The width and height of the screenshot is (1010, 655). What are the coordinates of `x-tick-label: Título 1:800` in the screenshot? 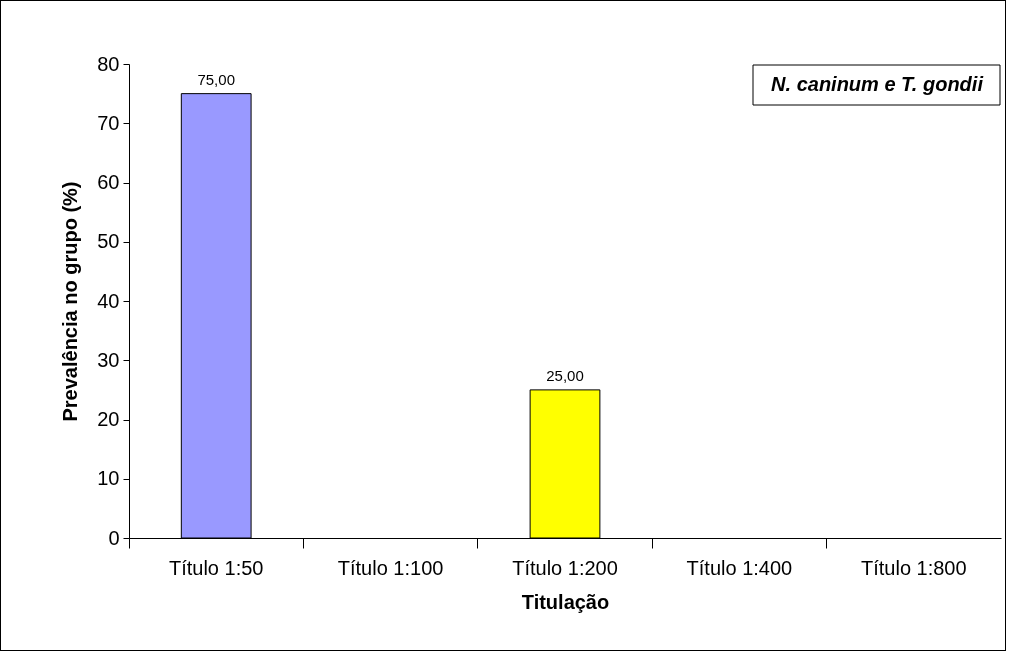 It's located at (913, 567).